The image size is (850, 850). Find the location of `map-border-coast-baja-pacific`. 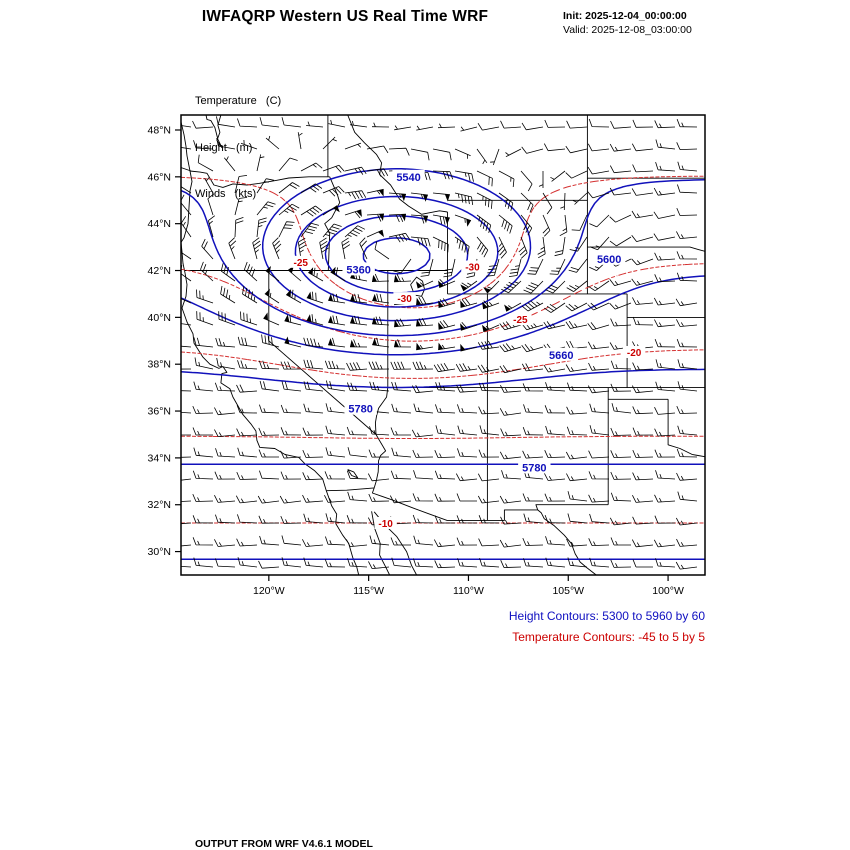

map-border-coast-baja-pacific is located at coordinates (342, 532).